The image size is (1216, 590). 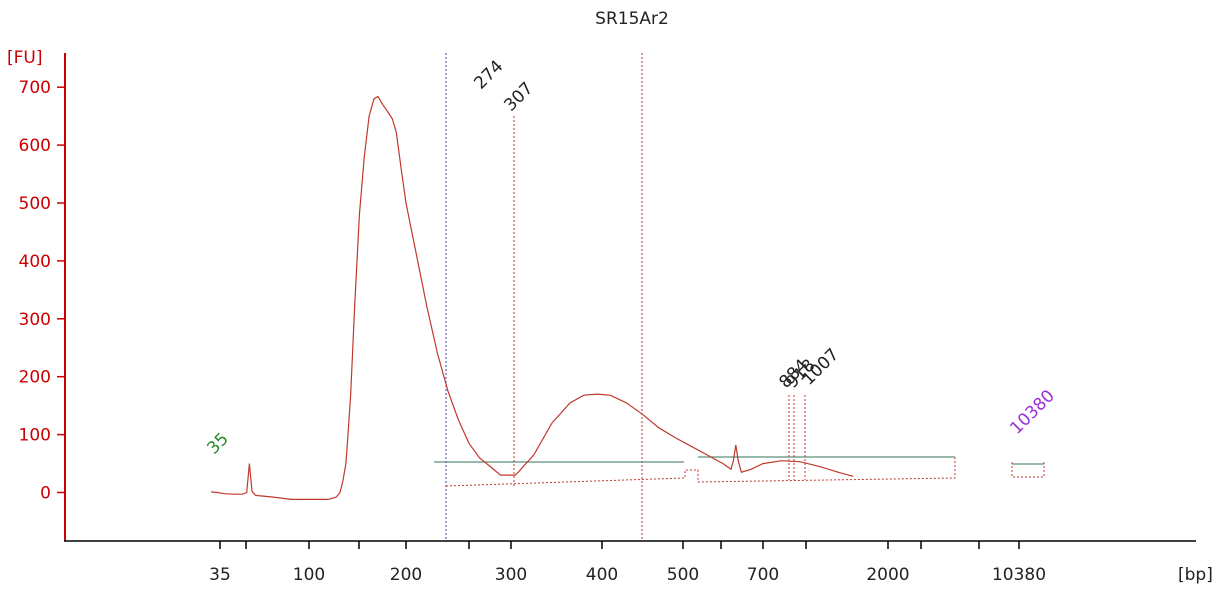 I want to click on x-axis-unit: [bp], so click(x=1195, y=575).